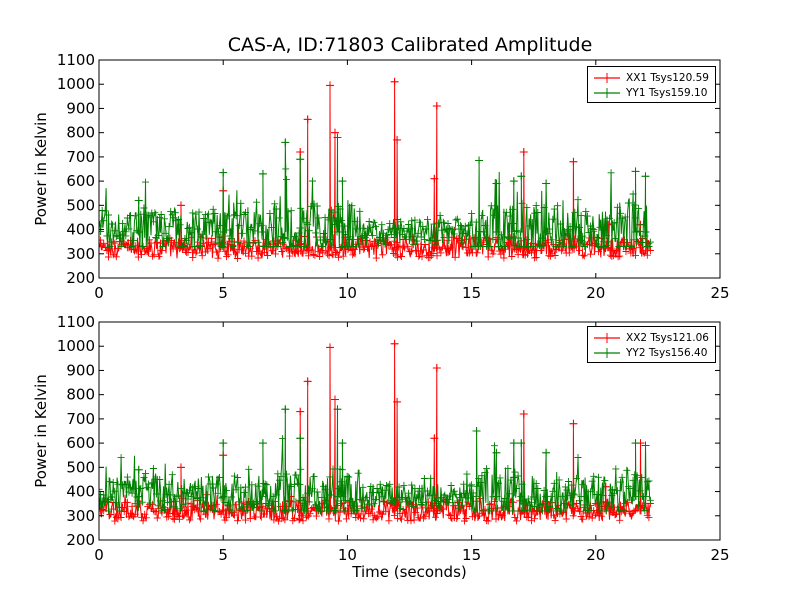 This screenshot has width=800, height=600. I want to click on series-yy1, so click(376, 191).